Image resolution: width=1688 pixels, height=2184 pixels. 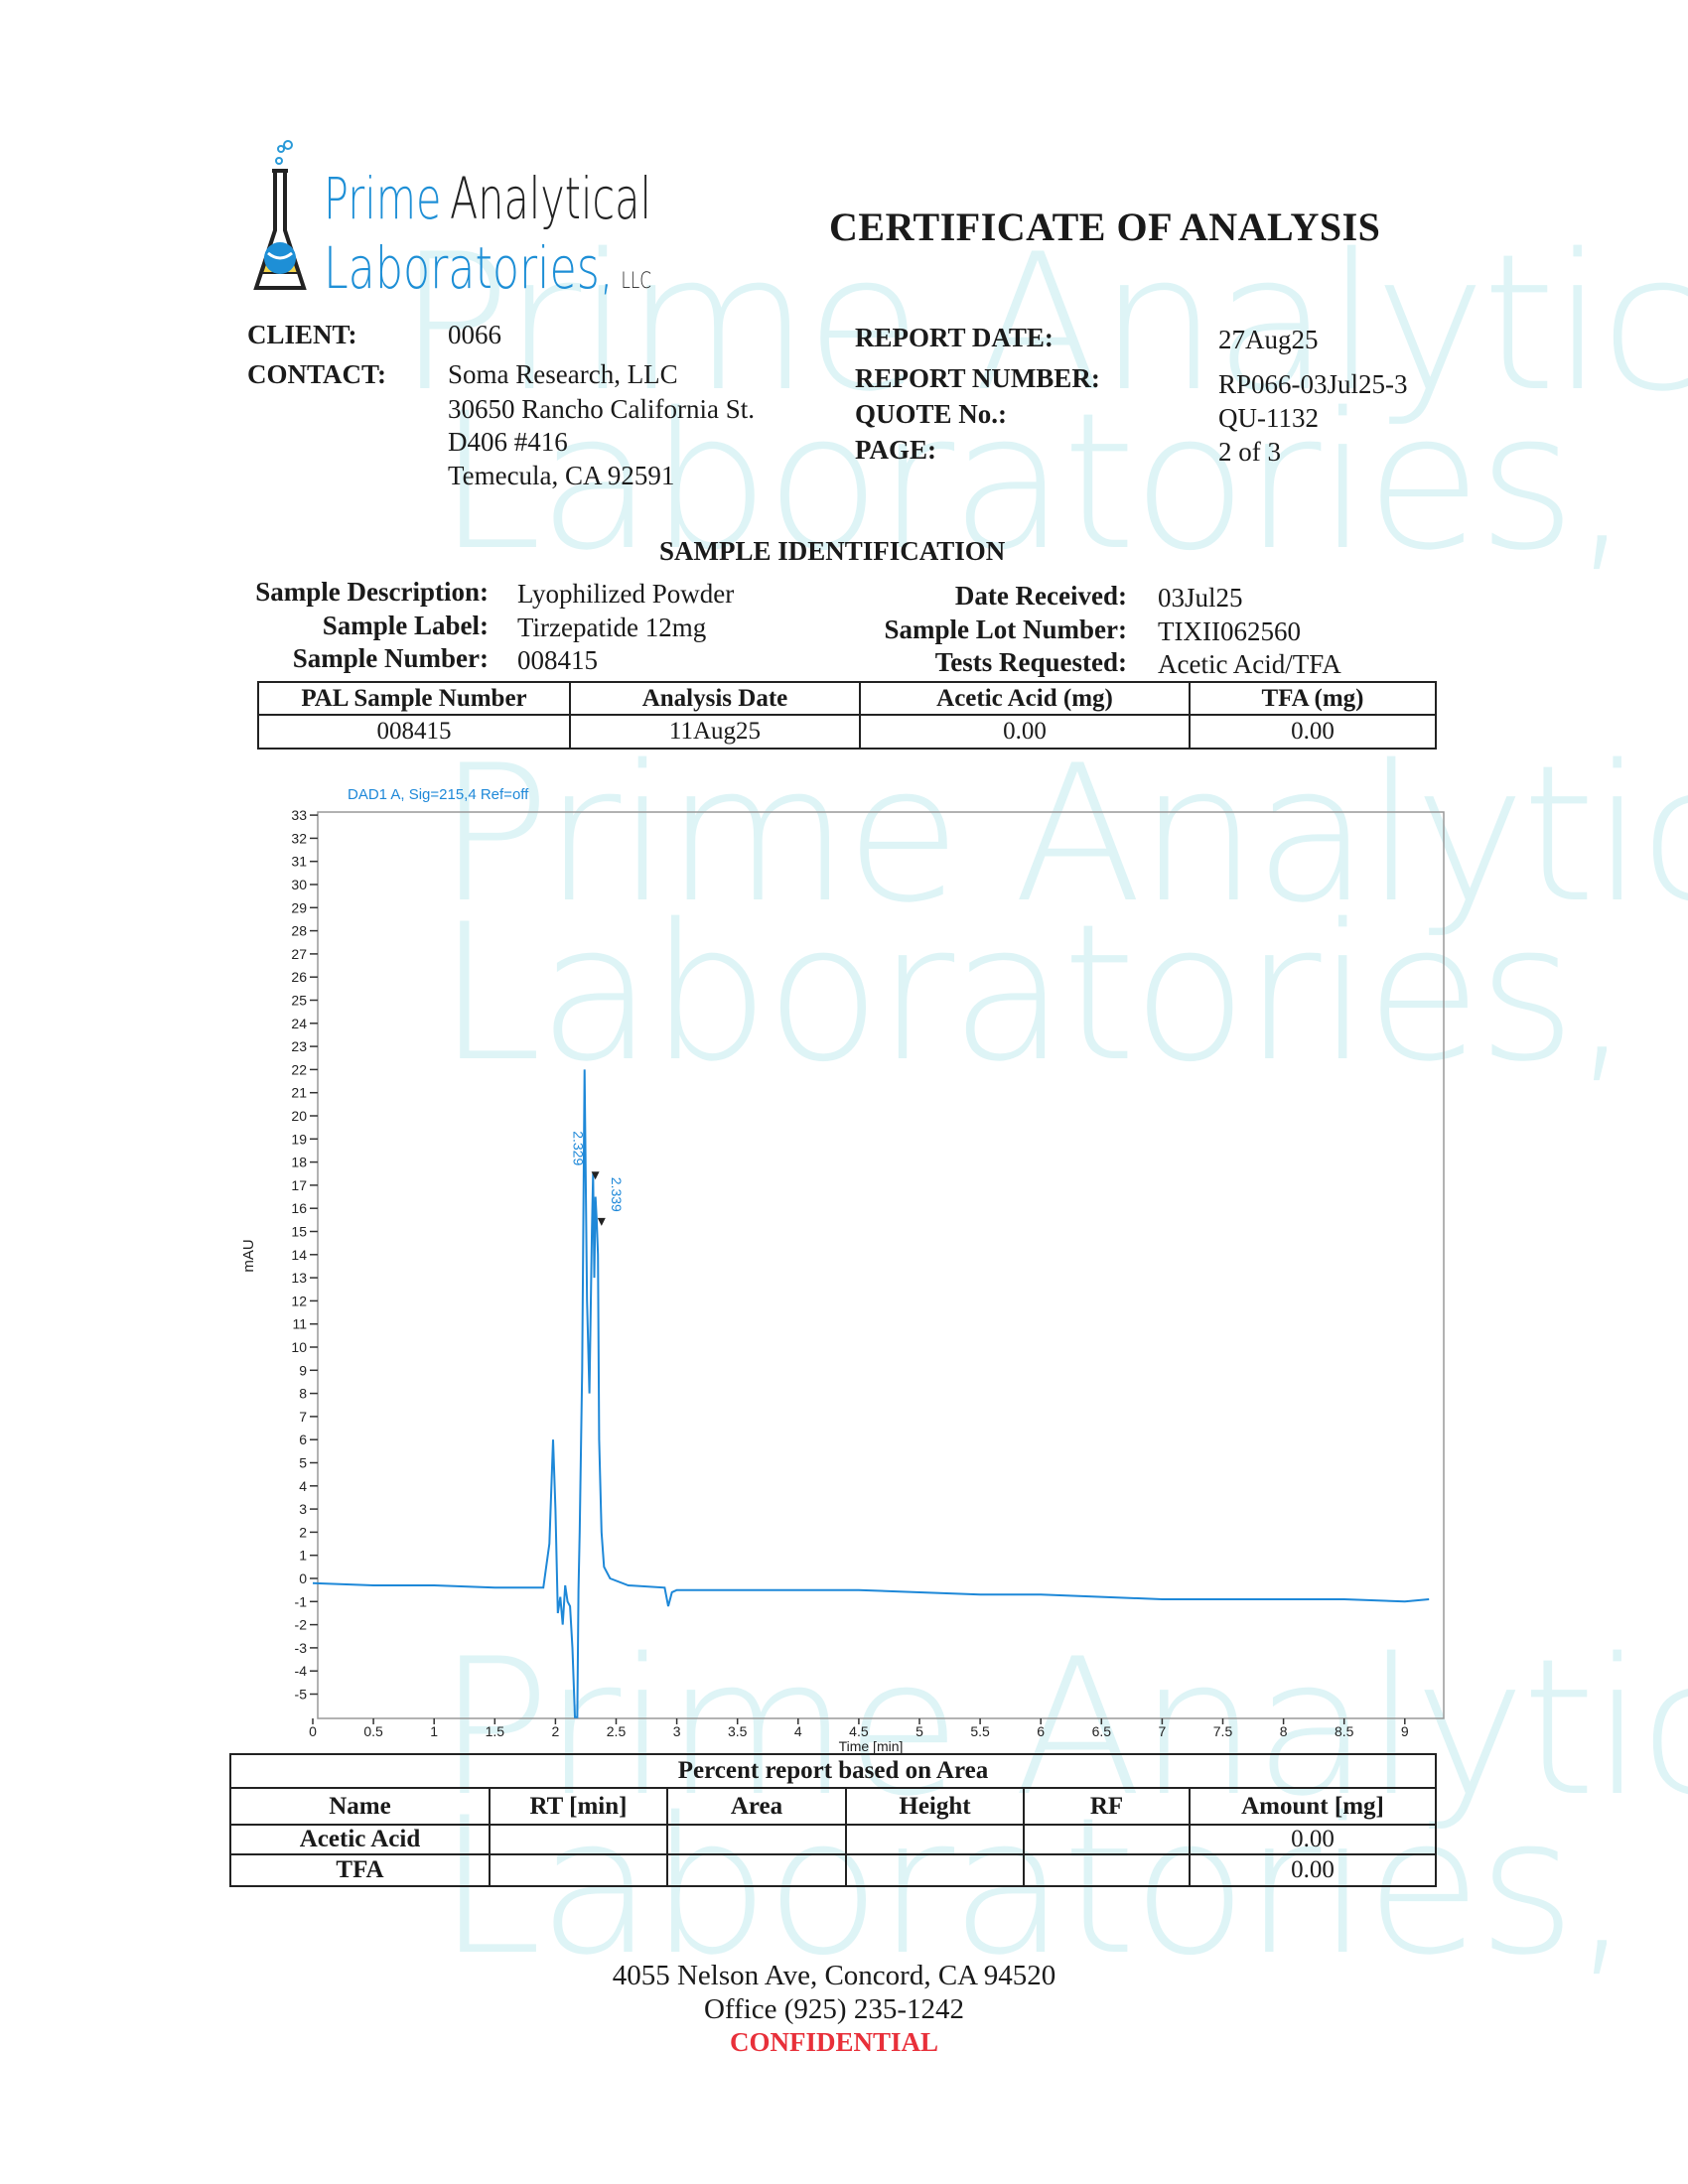 What do you see at coordinates (487, 198) in the screenshot?
I see `logo-line-1: PrimeAnalytical` at bounding box center [487, 198].